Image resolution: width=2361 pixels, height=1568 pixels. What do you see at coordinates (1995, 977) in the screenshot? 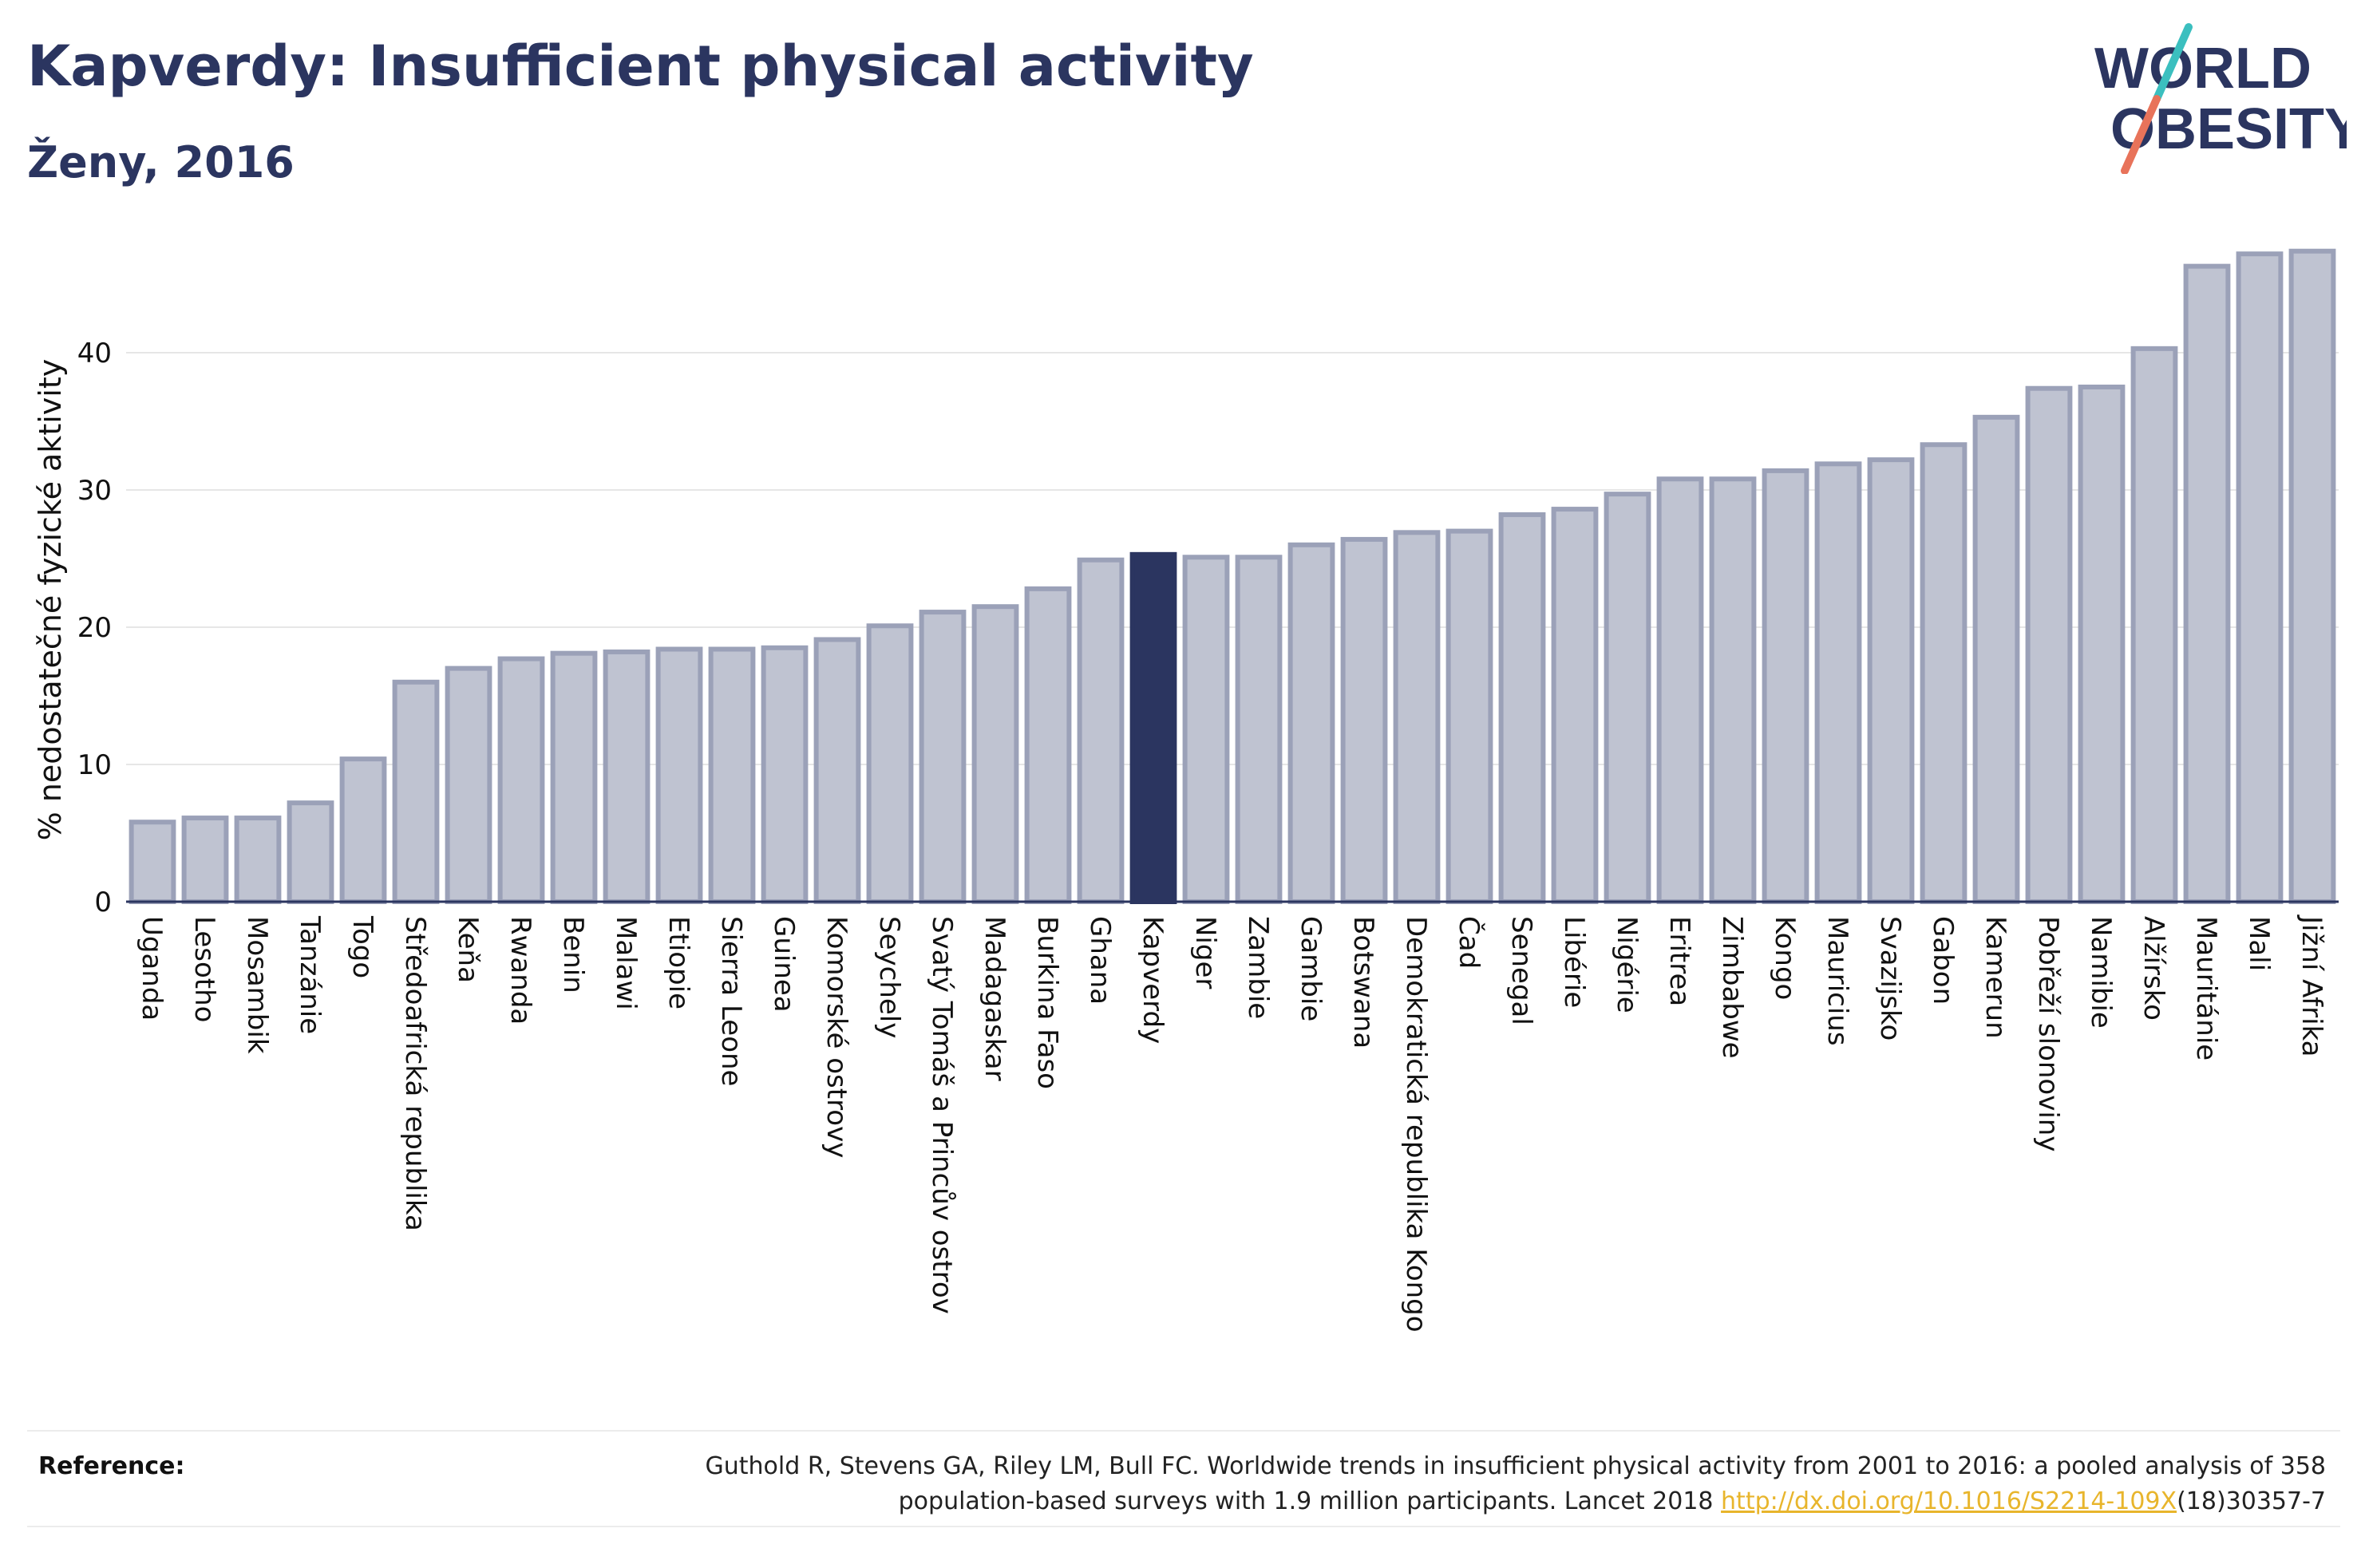
I see `x-tick-label: Kamerun` at bounding box center [1995, 977].